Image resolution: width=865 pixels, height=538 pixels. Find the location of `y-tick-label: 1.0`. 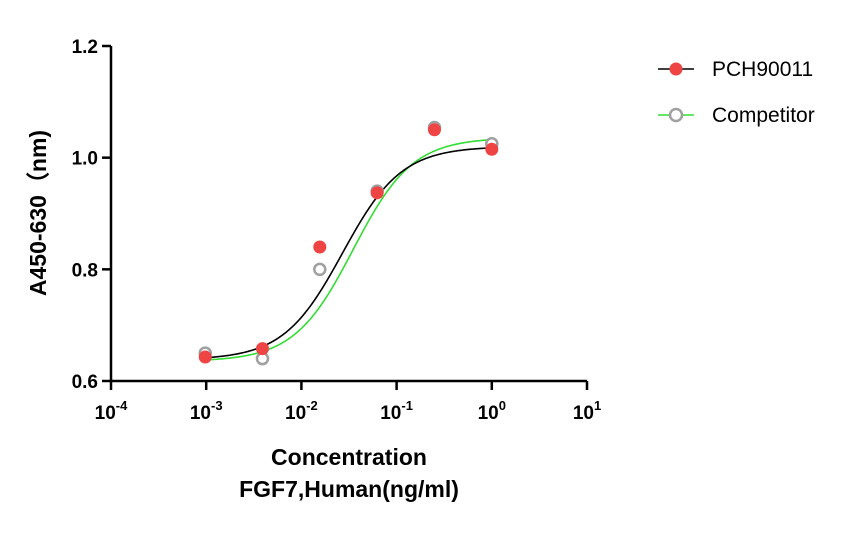

y-tick-label: 1.0 is located at coordinates (85, 159).